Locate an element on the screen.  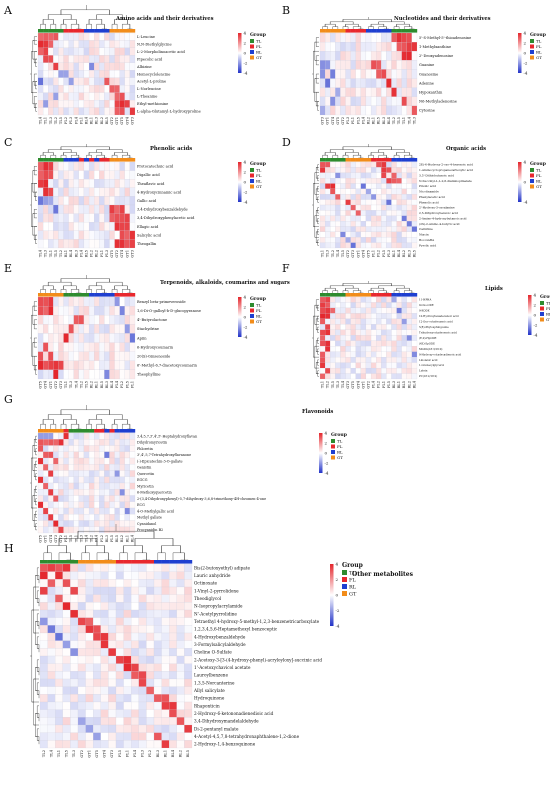
group-legend-swatch is located at coordinates (252, 310).